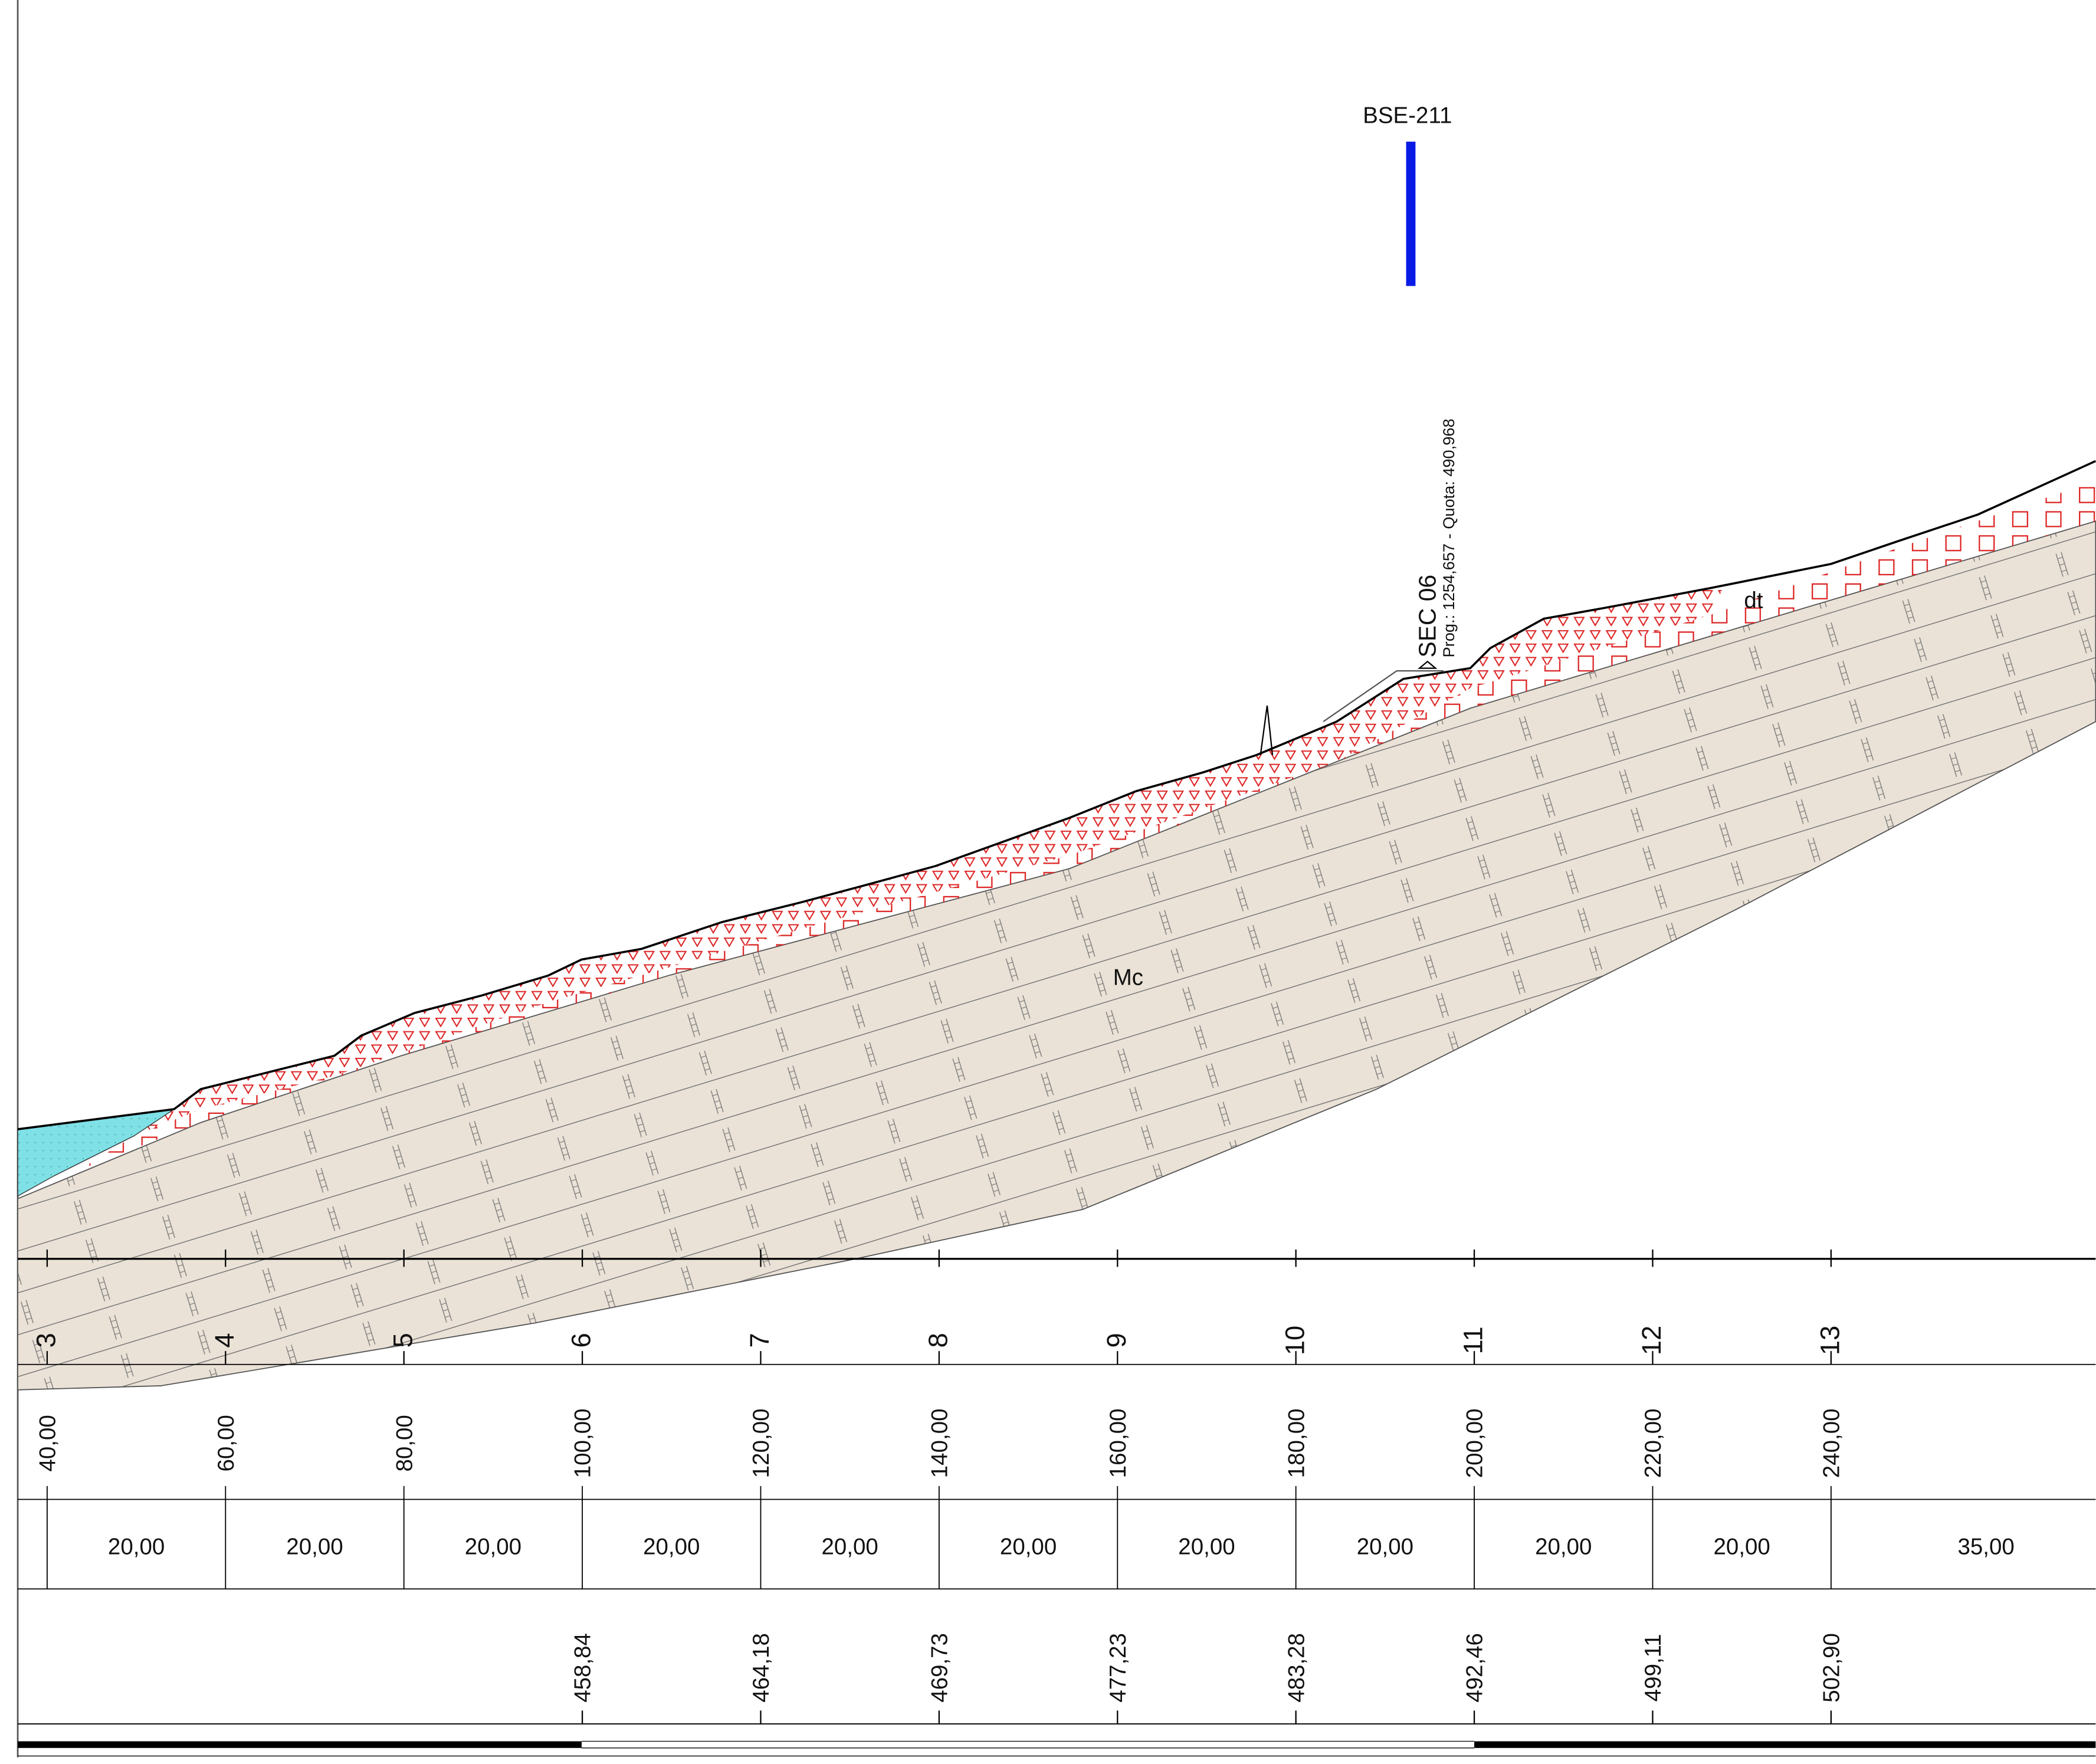  I want to click on elevation-label: 483,28, so click(1296, 1668).